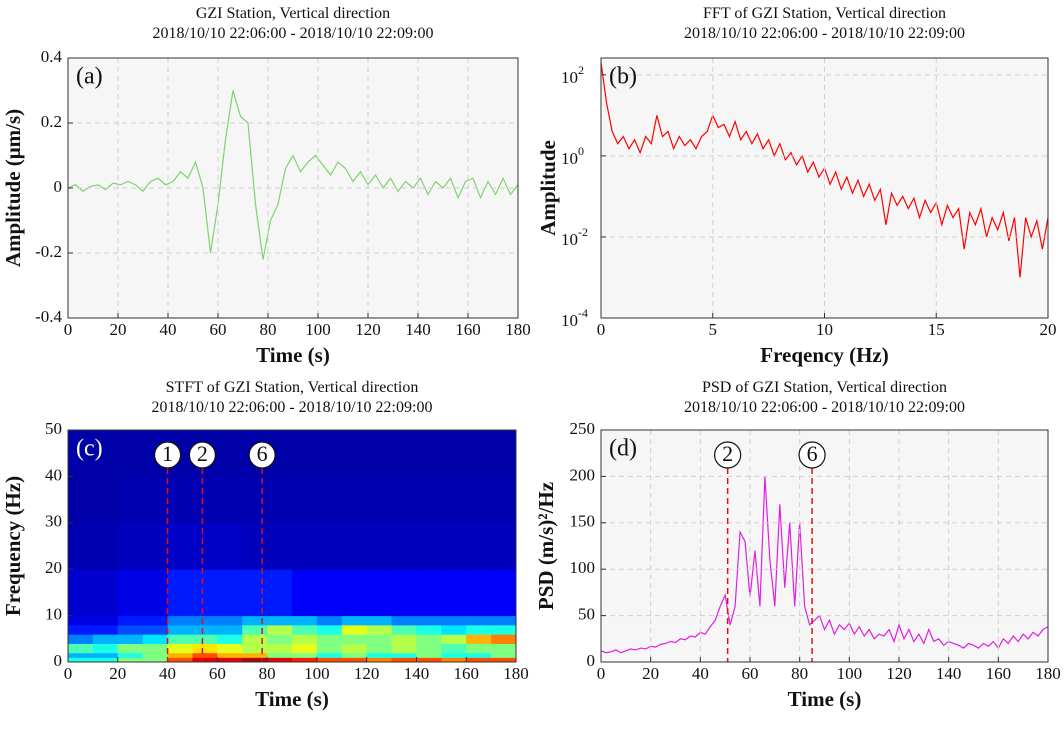 This screenshot has width=1064, height=742. What do you see at coordinates (51, 121) in the screenshot?
I see `y-tick-label: 0.2` at bounding box center [51, 121].